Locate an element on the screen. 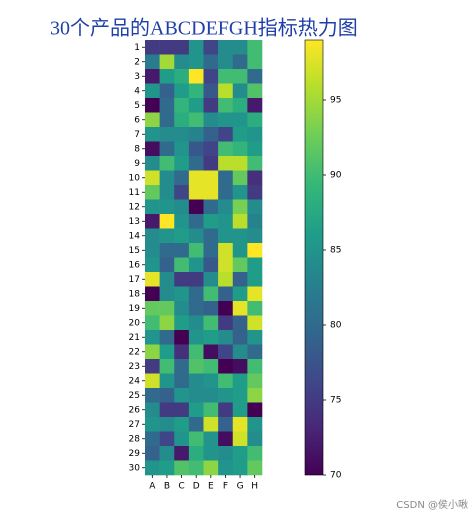  chart-title: 30个产品的ABCDEFGH指标热力图 is located at coordinates (204, 28).